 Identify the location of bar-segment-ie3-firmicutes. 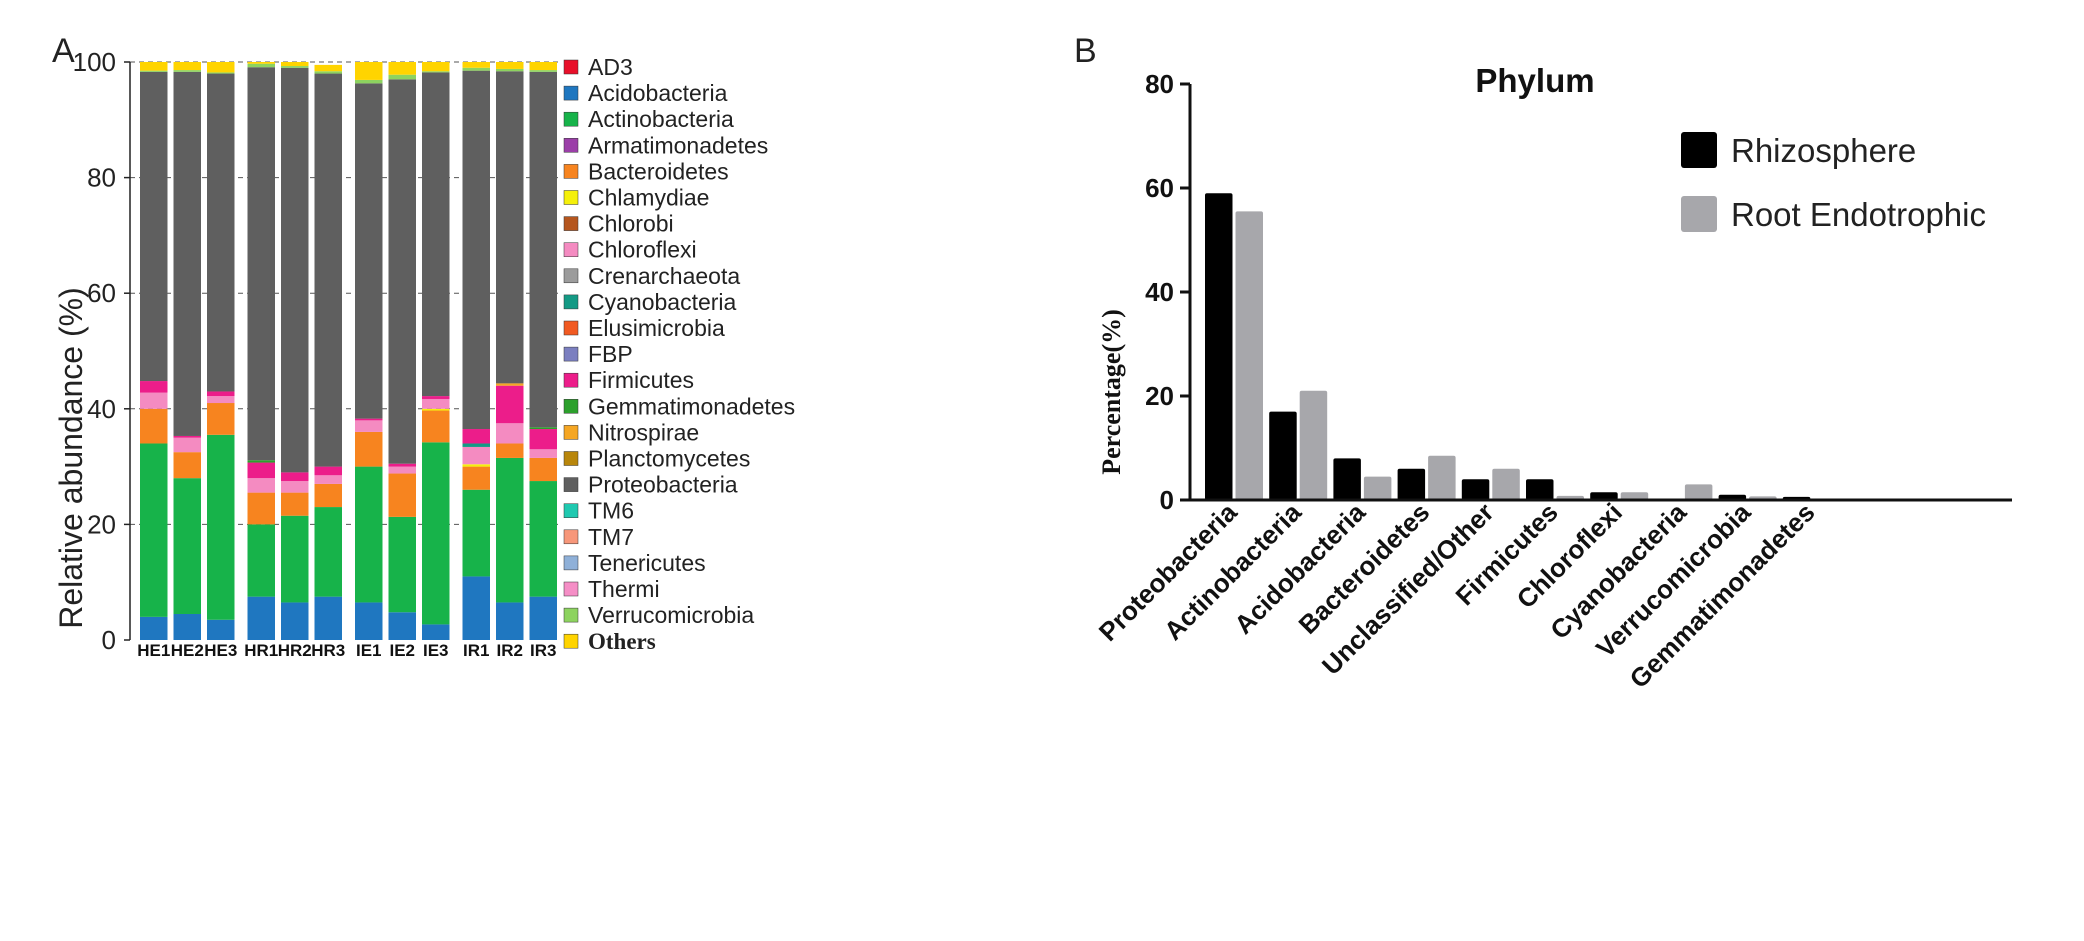
(436, 397).